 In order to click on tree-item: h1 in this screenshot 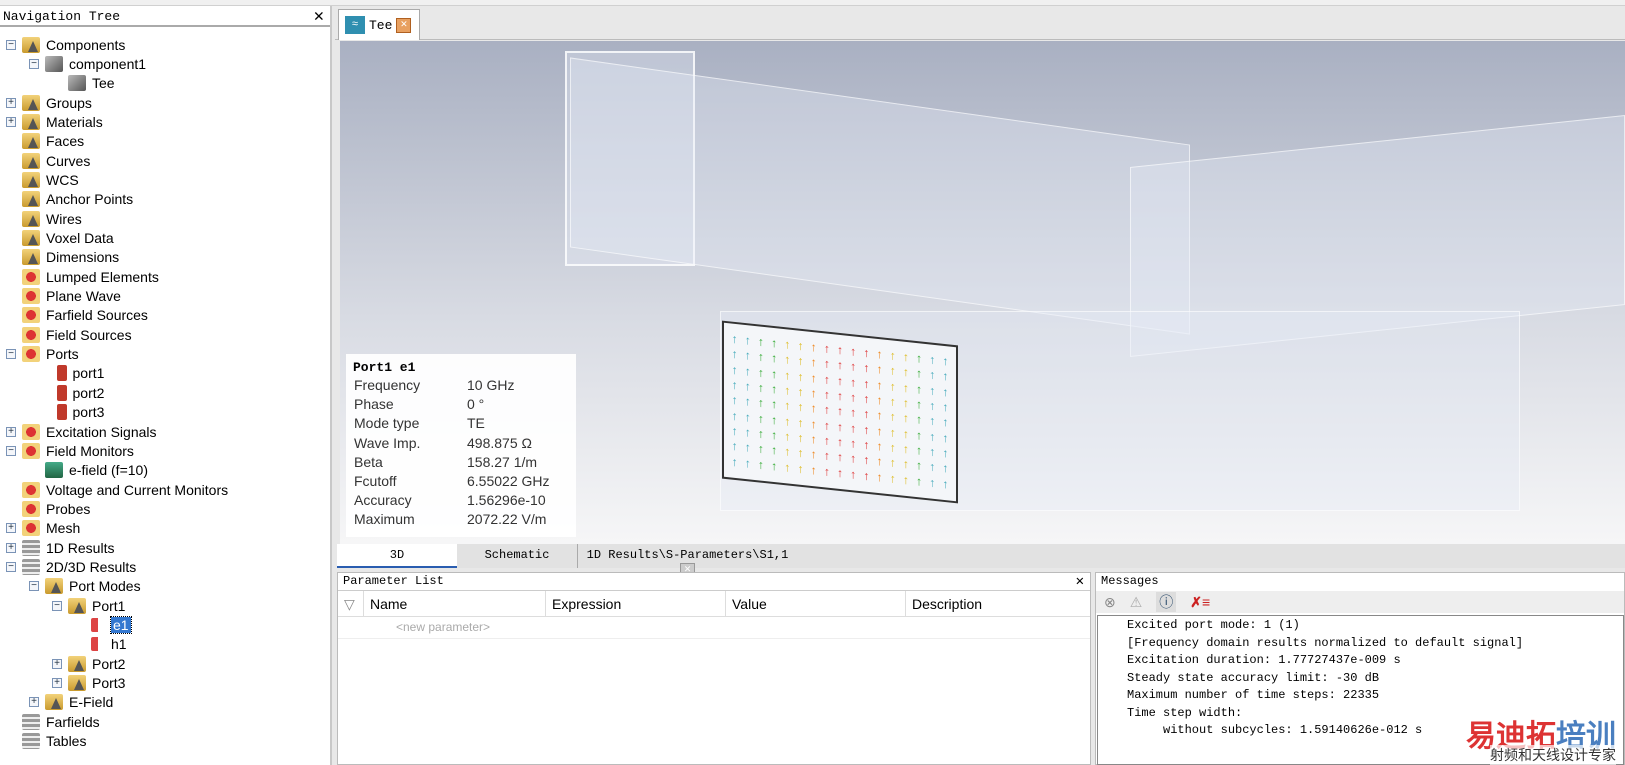, I will do `click(101, 644)`.